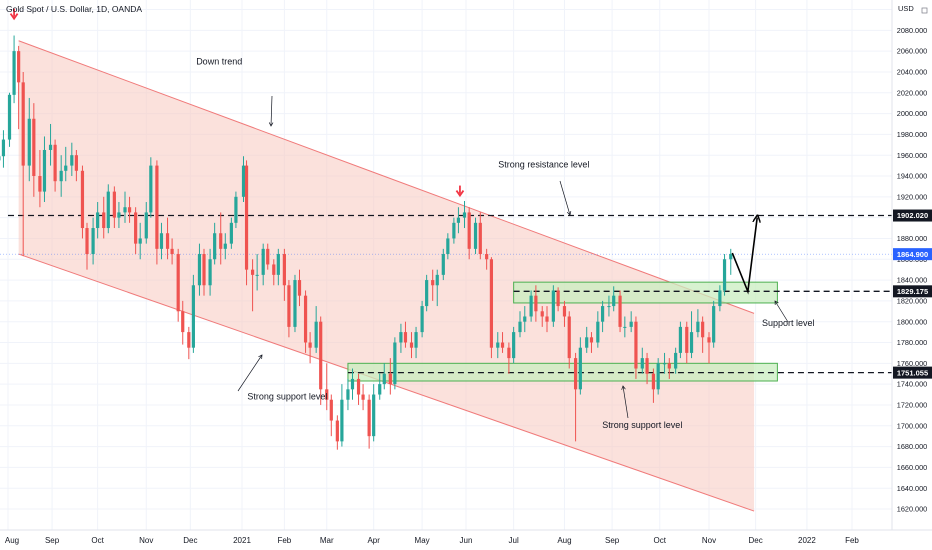 Image resolution: width=932 pixels, height=550 pixels. What do you see at coordinates (912, 176) in the screenshot?
I see `y-tick-label: 1940.000` at bounding box center [912, 176].